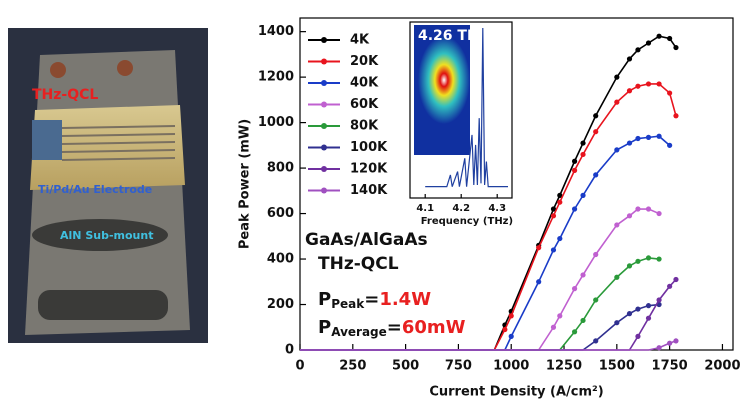  I want to click on inset-x-label: Frequency, so click(450, 221).